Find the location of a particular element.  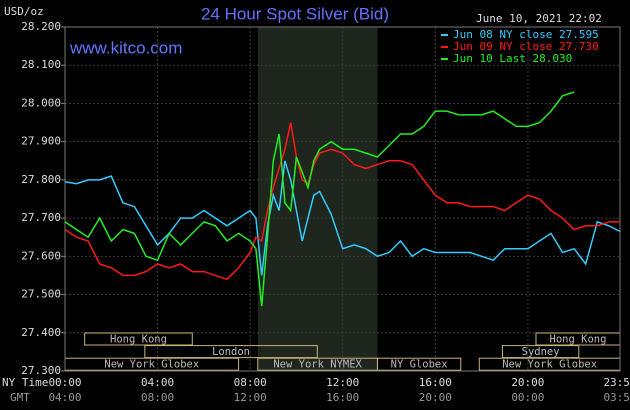

x-tick-label: 12:00 is located at coordinates (342, 382).